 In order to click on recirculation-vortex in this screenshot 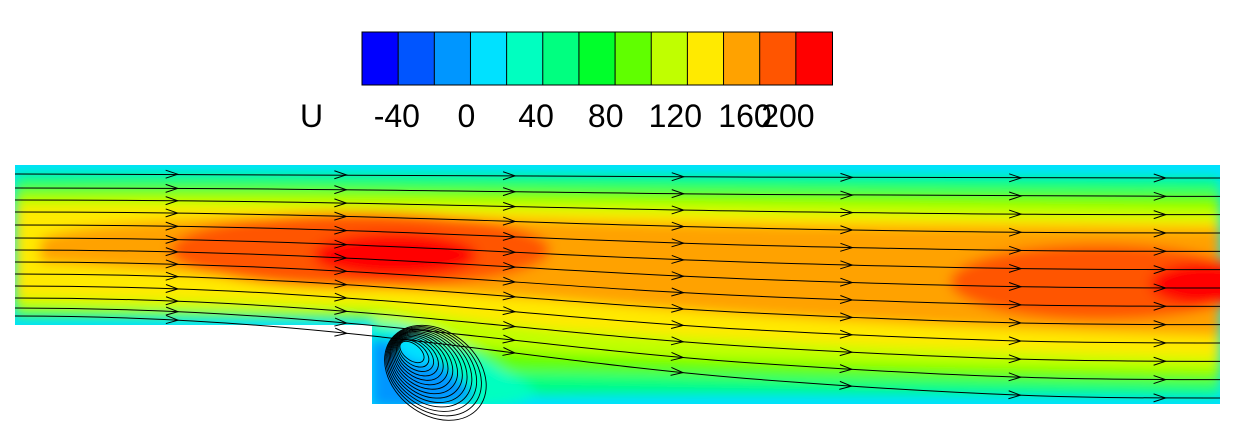, I will do `click(435, 372)`.